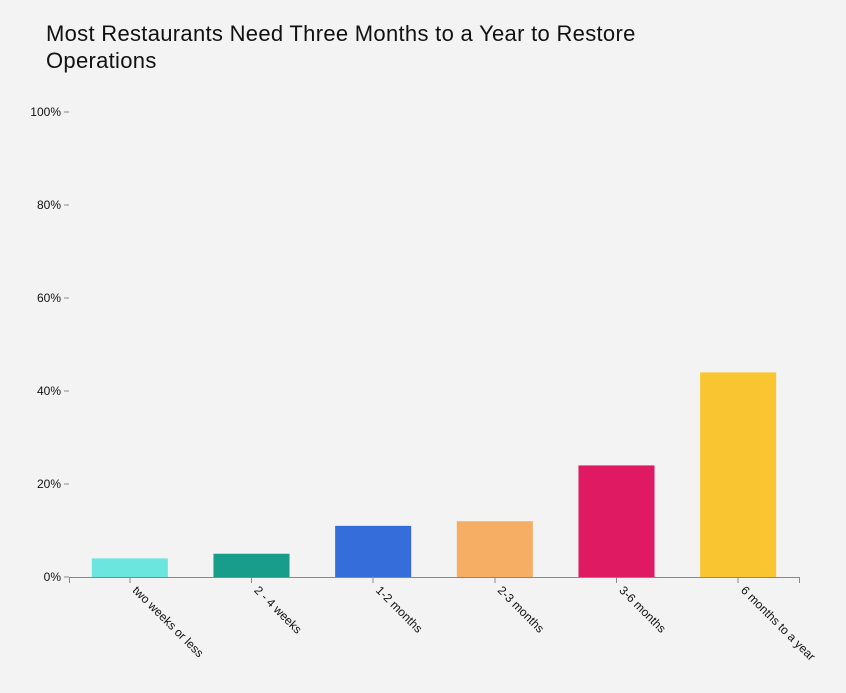 The image size is (846, 693). What do you see at coordinates (53, 577) in the screenshot?
I see `y-tick-label: 0%` at bounding box center [53, 577].